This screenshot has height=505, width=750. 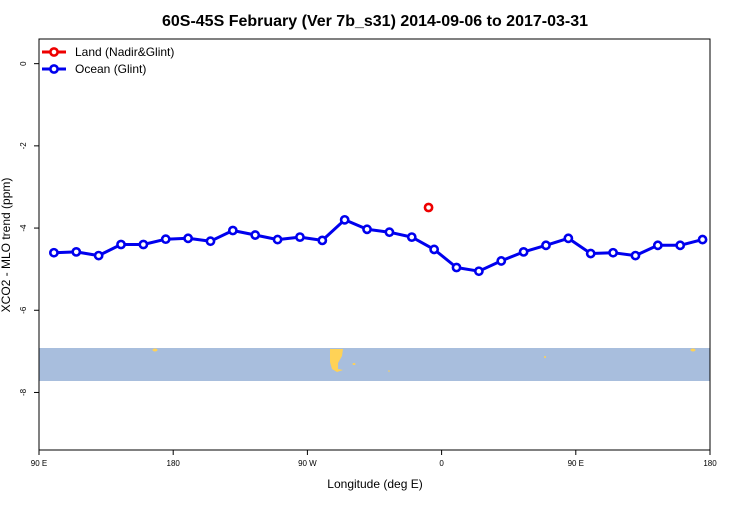 I want to click on map-land-new-zealand-east, so click(x=693, y=350).